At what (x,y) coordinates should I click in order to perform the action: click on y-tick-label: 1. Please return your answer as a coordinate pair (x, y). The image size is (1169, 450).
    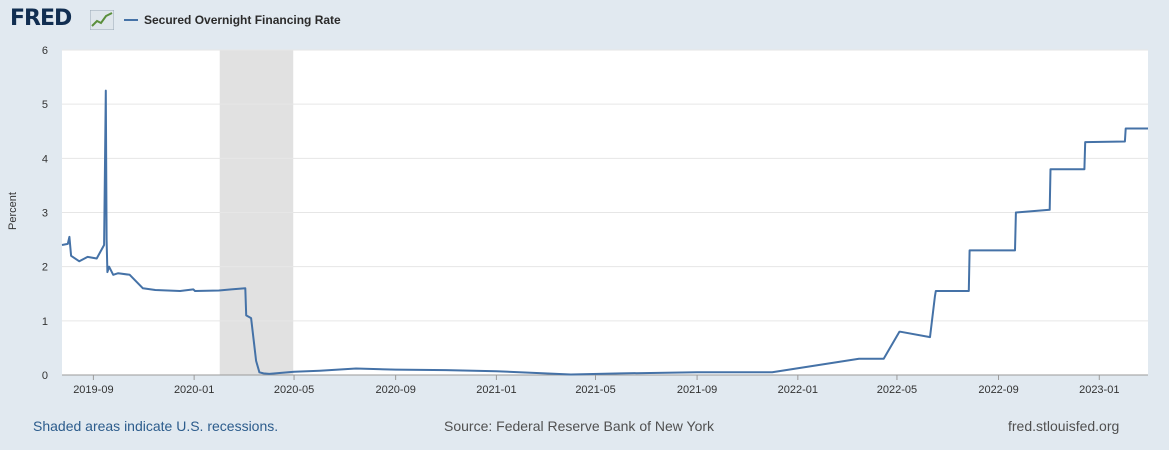
    Looking at the image, I should click on (45, 322).